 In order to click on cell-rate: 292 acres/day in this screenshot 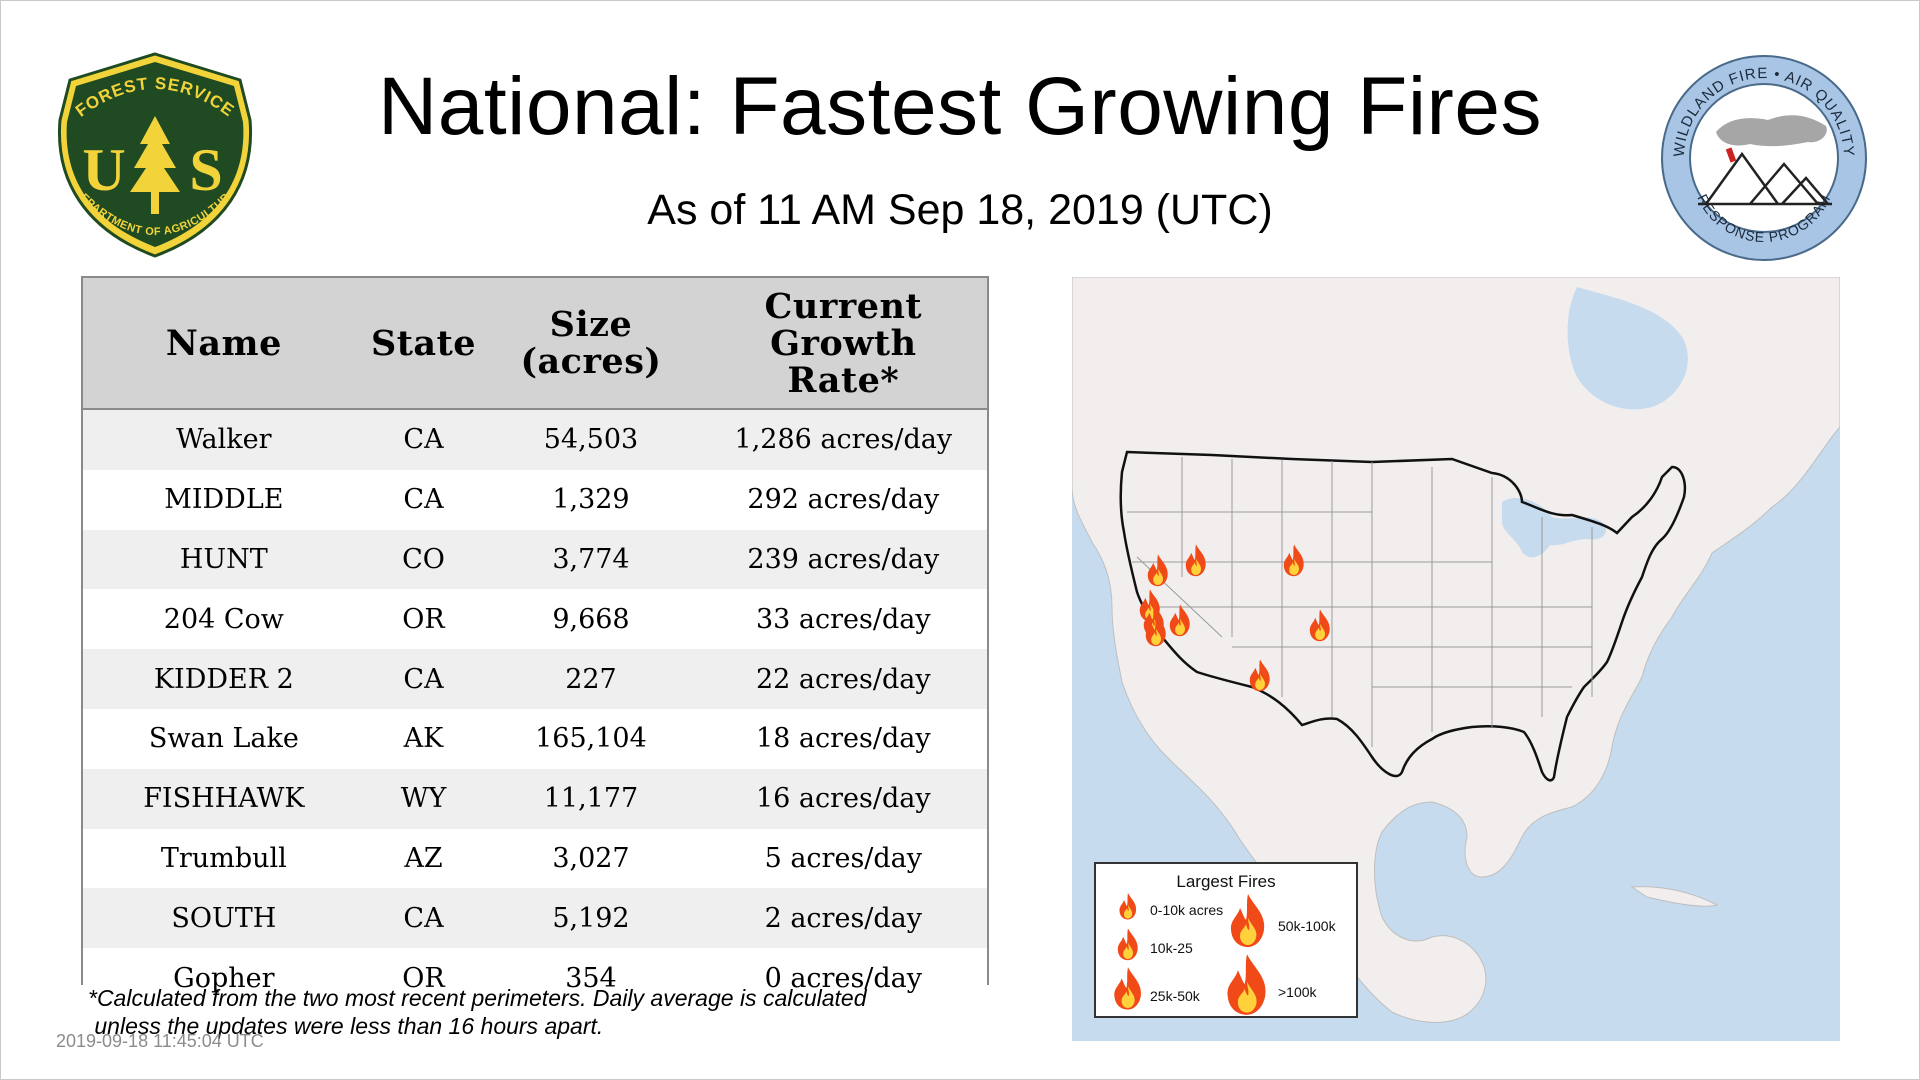, I will do `click(843, 499)`.